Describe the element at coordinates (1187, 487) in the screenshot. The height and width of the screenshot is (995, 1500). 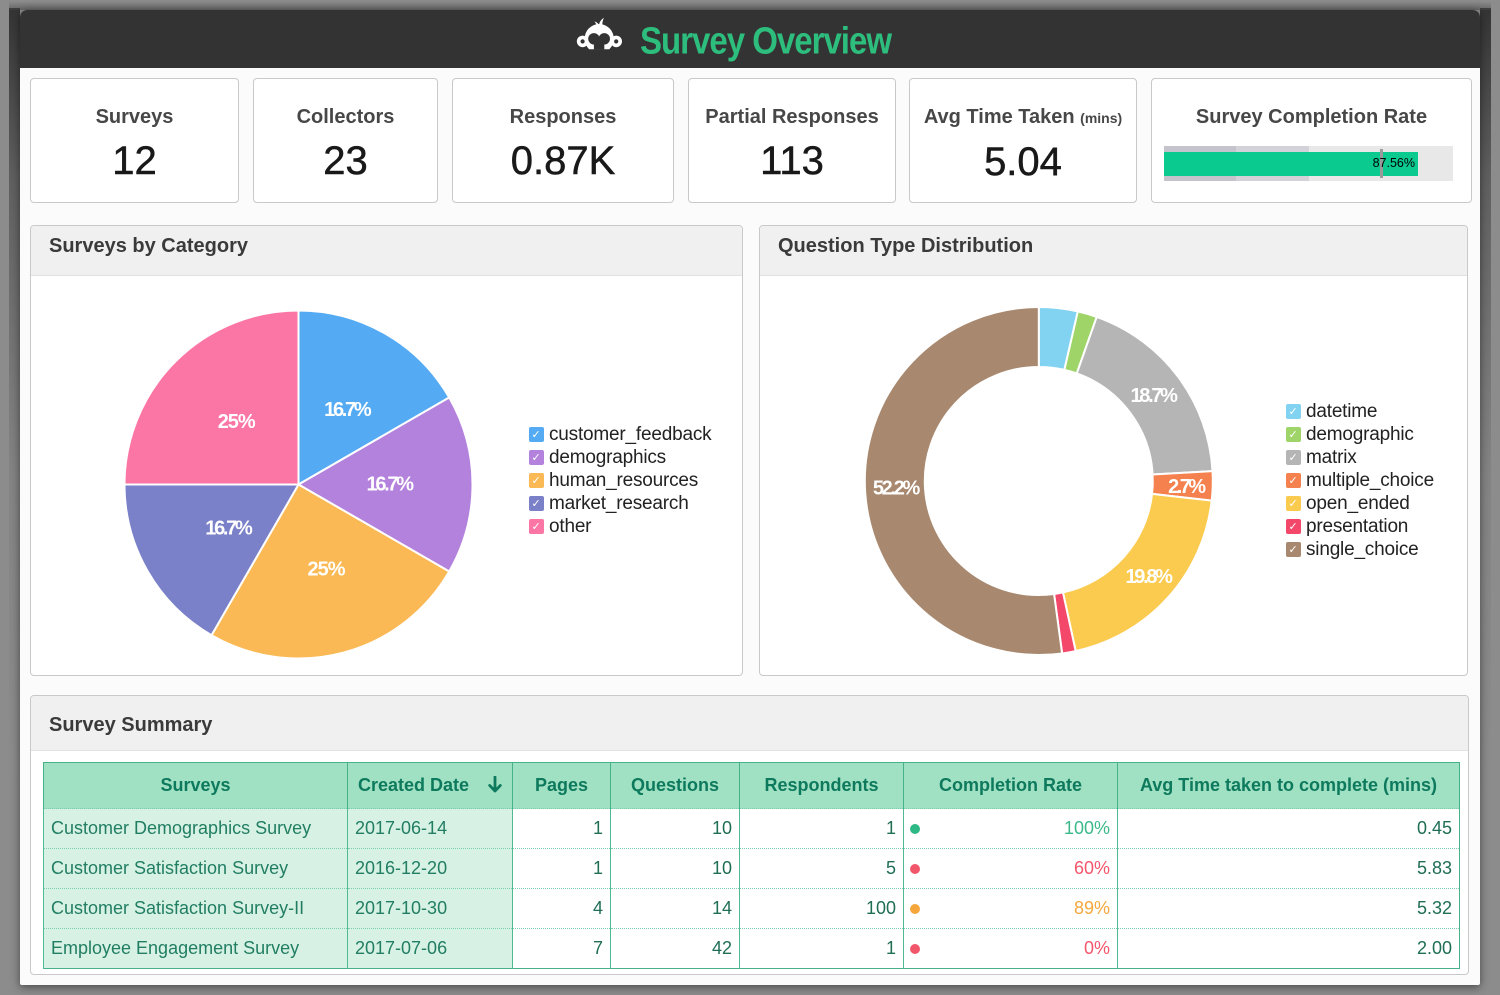
I see `svg-text: 2.7%` at that location.